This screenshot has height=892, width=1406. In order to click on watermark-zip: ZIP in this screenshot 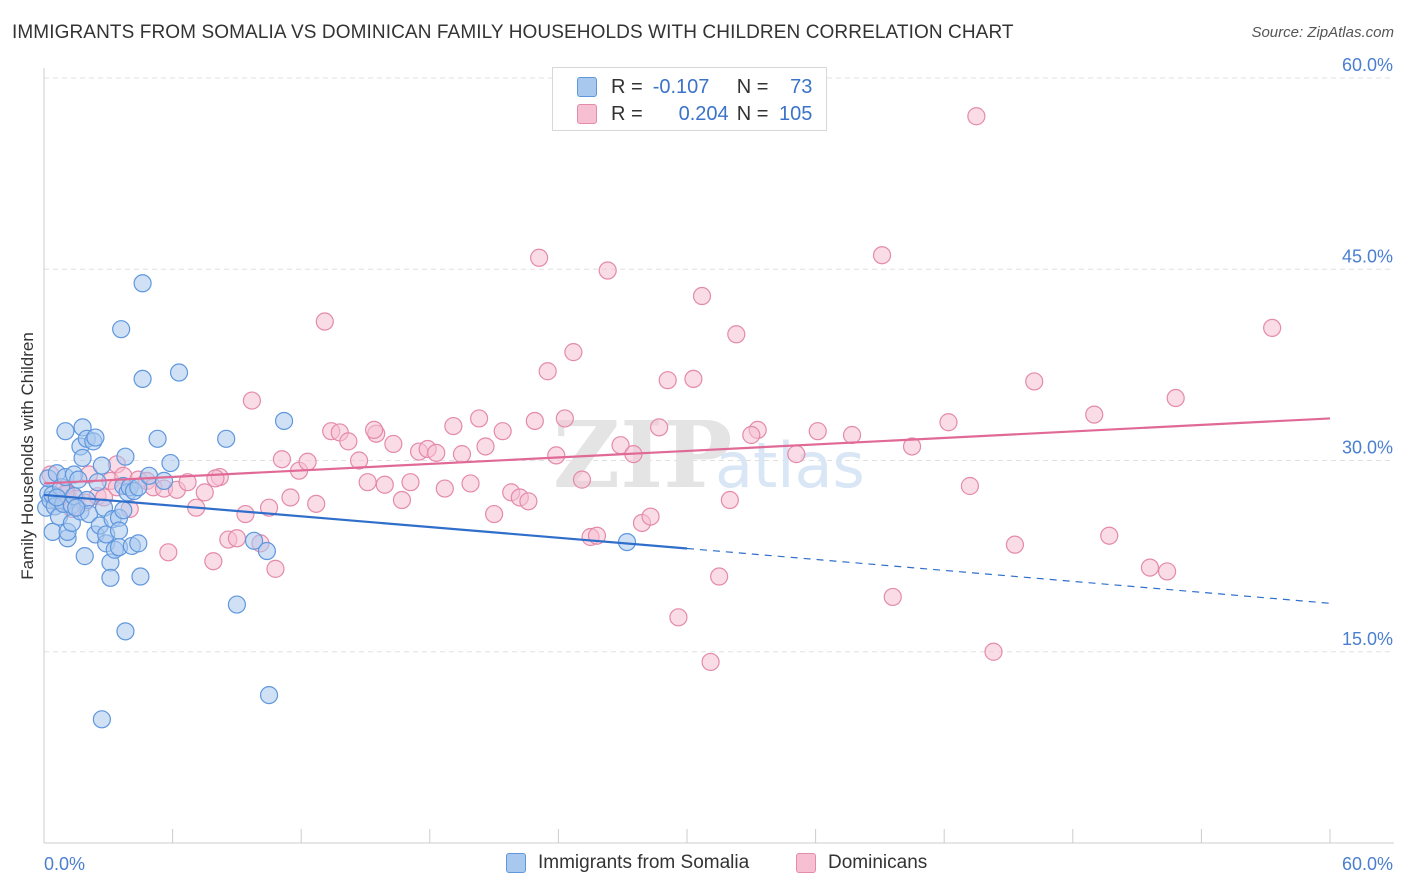, I will do `click(642, 455)`.